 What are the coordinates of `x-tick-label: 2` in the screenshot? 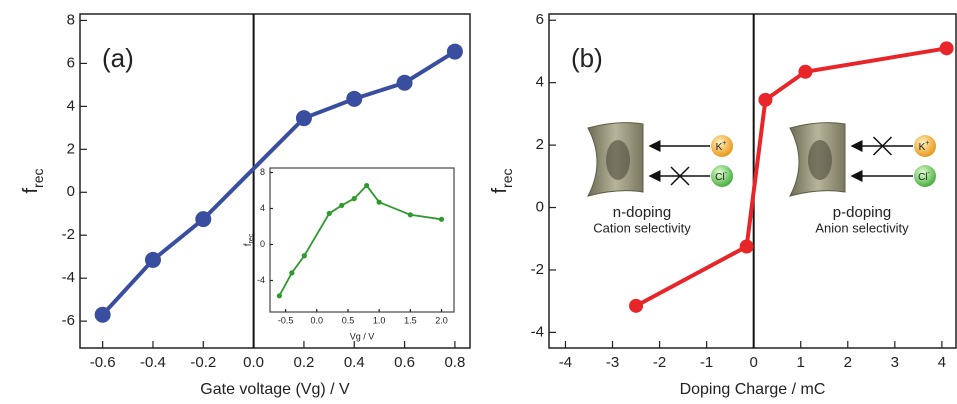 It's located at (848, 362).